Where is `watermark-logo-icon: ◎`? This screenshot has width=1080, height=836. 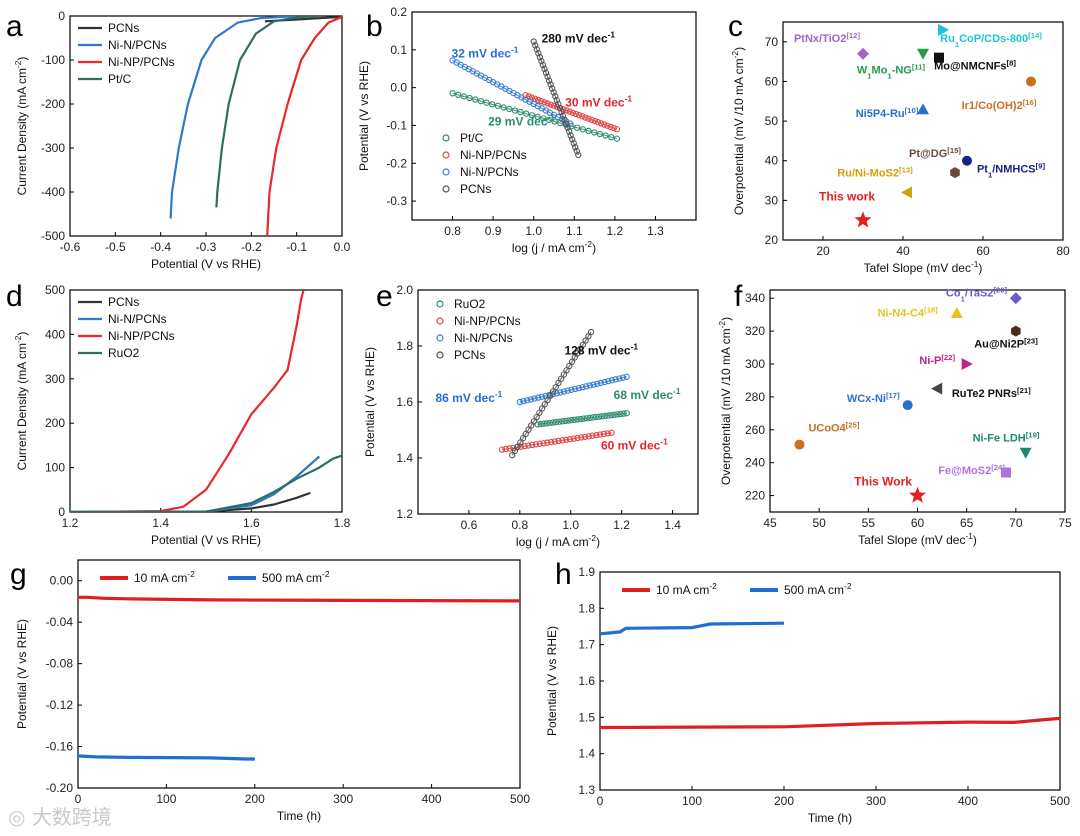
watermark-logo-icon: ◎ is located at coordinates (20, 817).